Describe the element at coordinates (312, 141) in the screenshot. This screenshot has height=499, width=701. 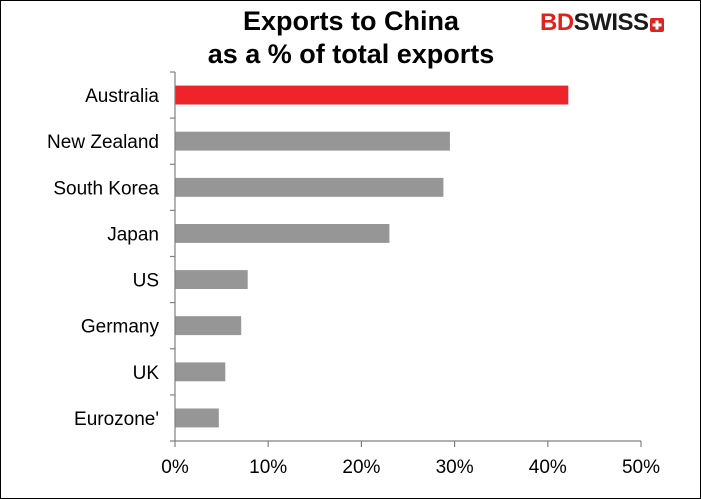
I see `bar-new-zealand` at that location.